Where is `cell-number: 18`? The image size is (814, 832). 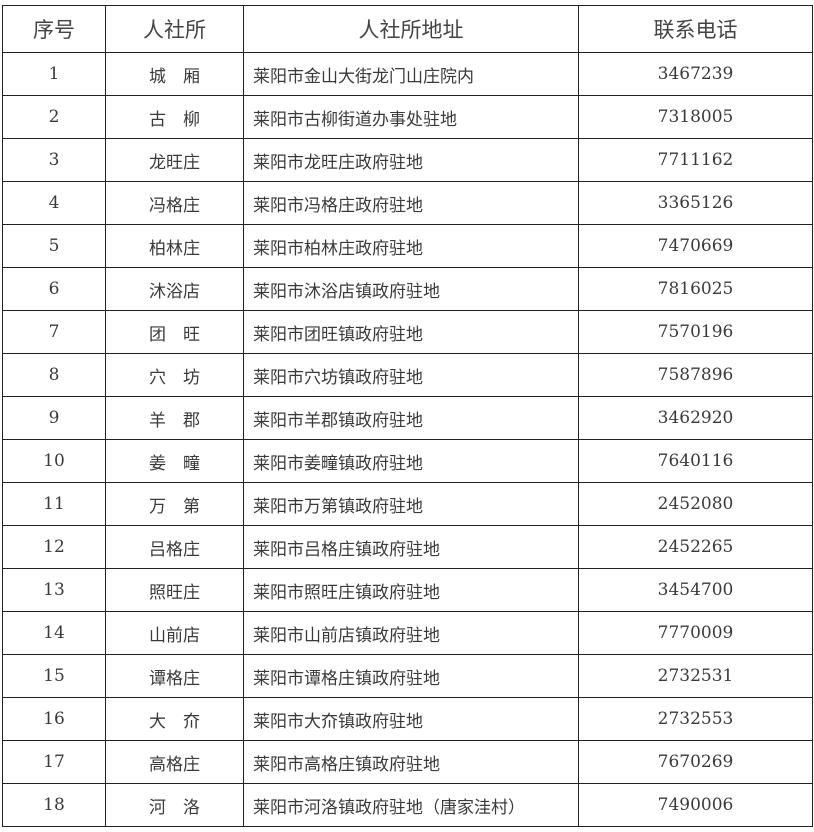 cell-number: 18 is located at coordinates (54, 805).